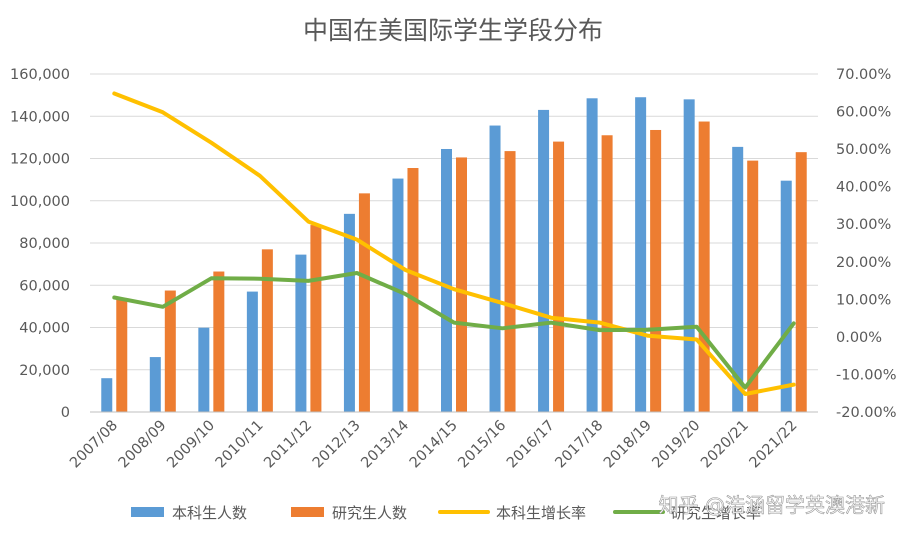  Describe the element at coordinates (143, 445) in the screenshot. I see `x-tick-label: 2008/09` at that location.